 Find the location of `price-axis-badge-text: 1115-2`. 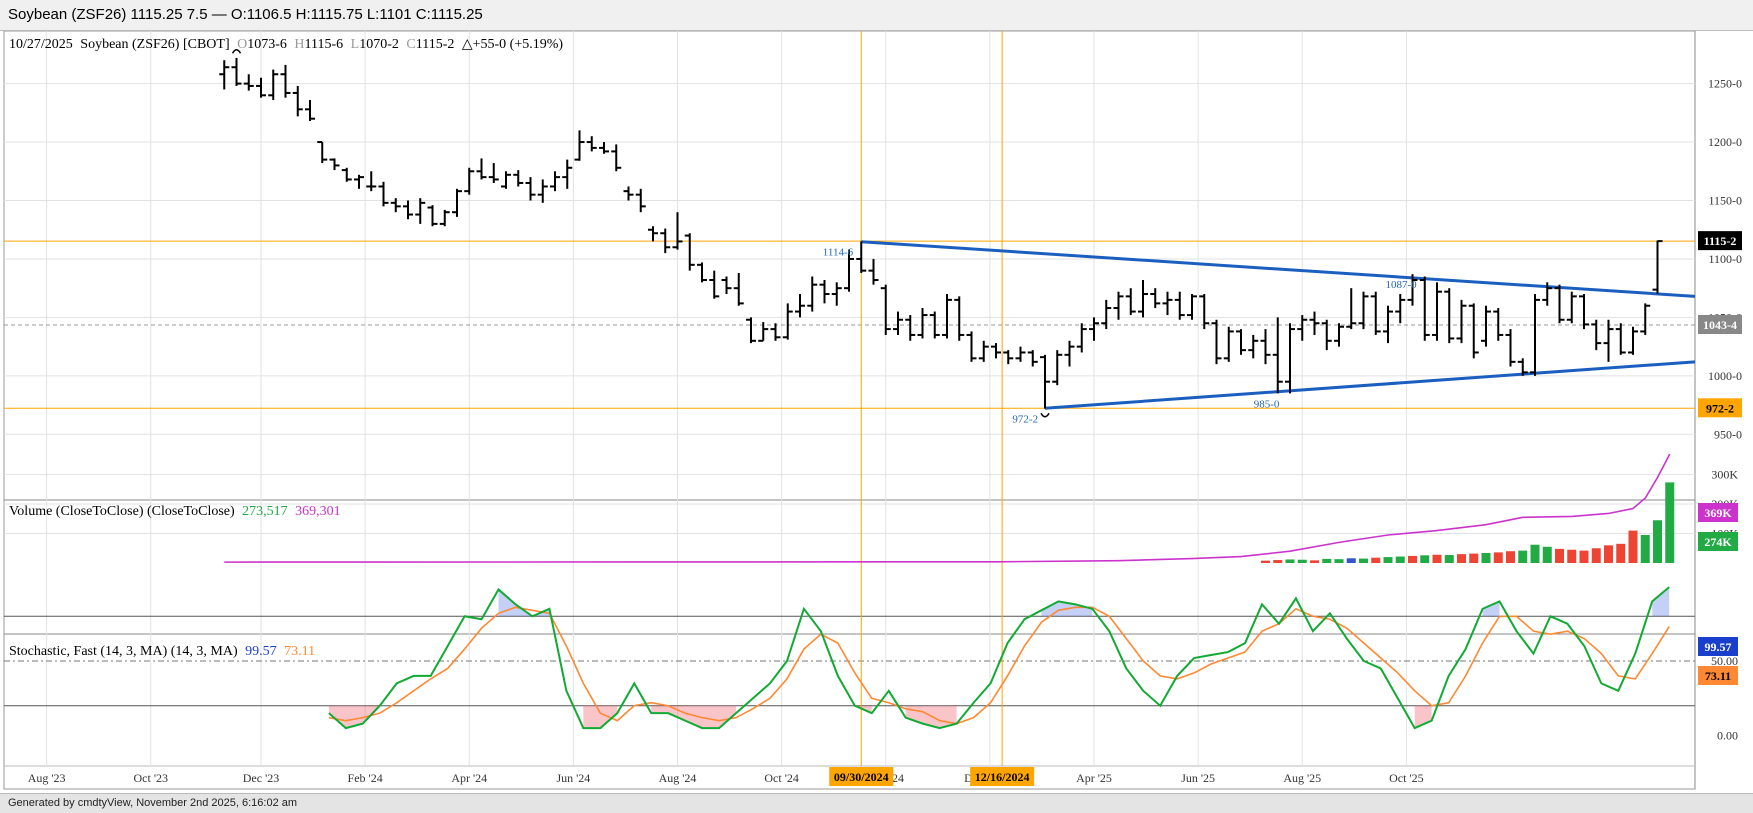

price-axis-badge-text: 1115-2 is located at coordinates (1720, 241).